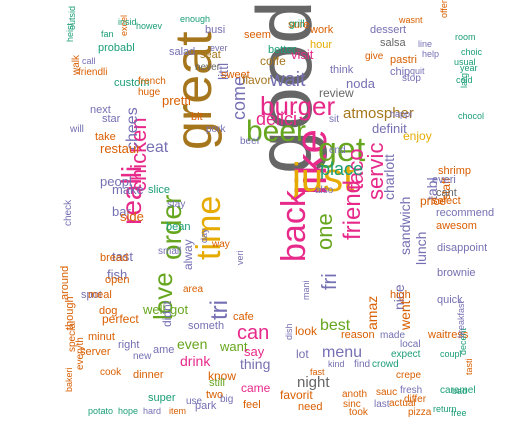 The image size is (532, 433). I want to click on word-made: made, so click(393, 335).